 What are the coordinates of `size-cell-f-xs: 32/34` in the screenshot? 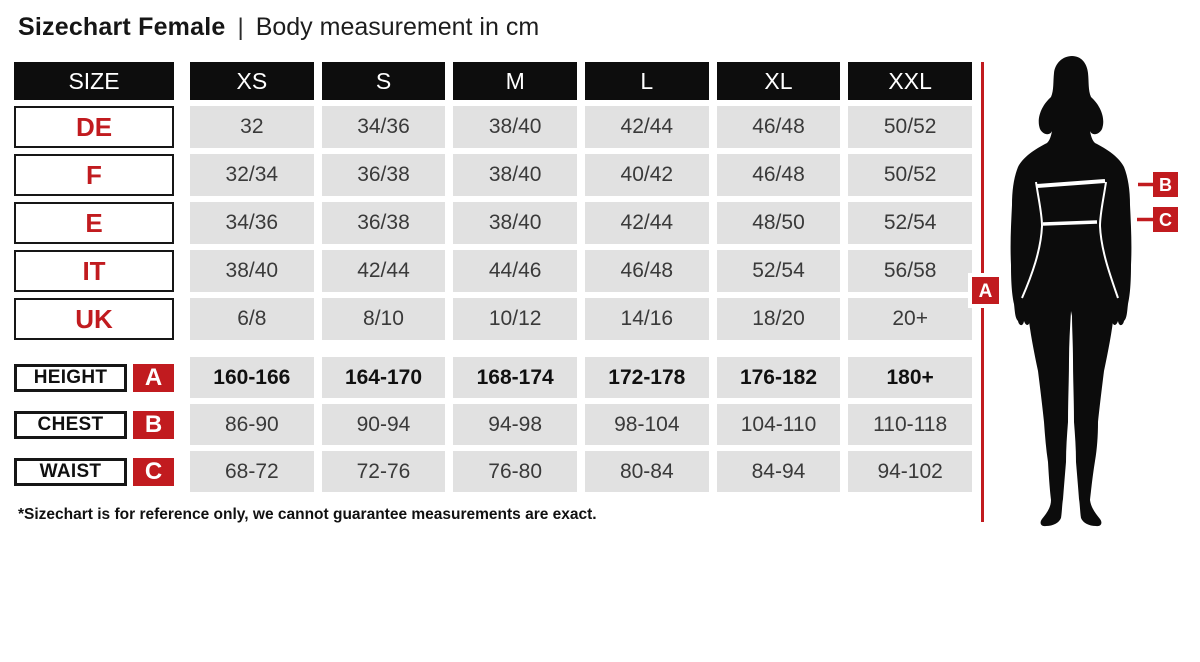 It's located at (252, 175).